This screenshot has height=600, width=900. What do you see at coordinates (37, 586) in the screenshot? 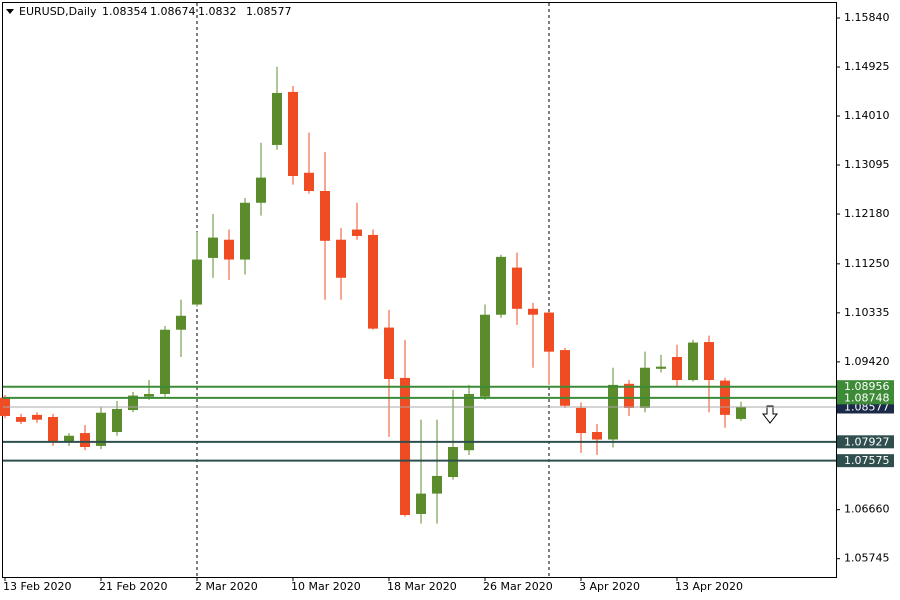
I see `x-tick-label: 13 Feb 2020` at bounding box center [37, 586].